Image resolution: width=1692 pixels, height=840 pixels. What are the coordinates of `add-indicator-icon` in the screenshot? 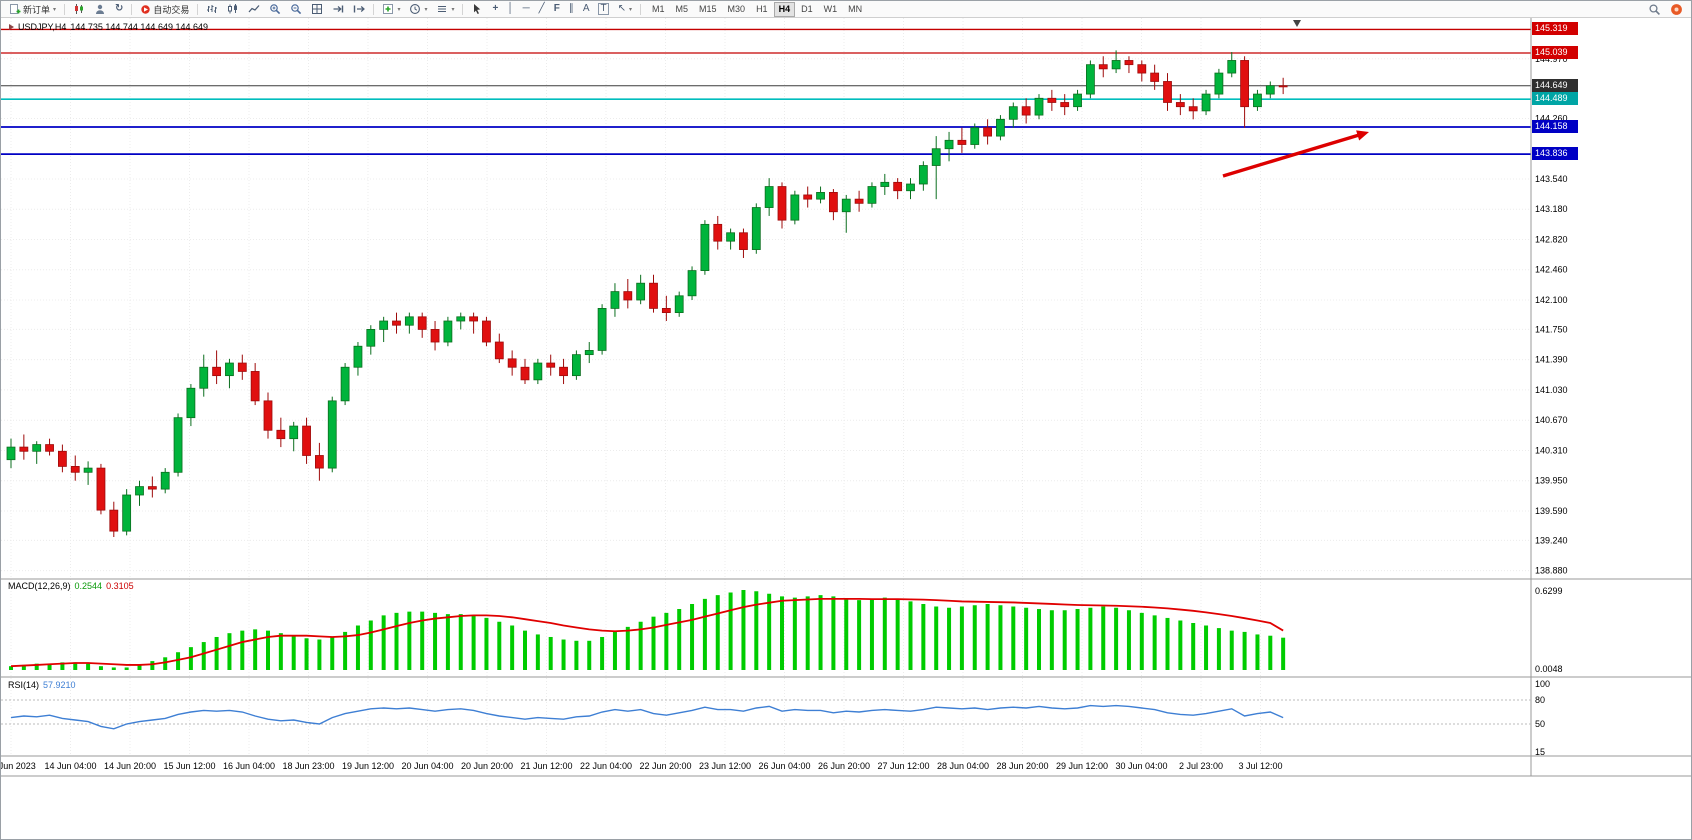 It's located at (388, 9).